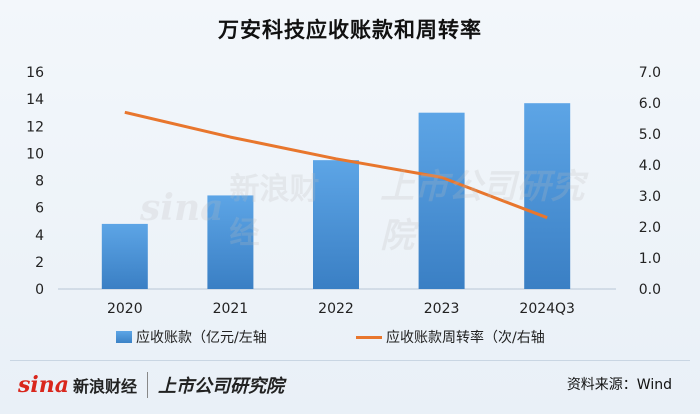  I want to click on right-tick-label: 7.0, so click(650, 73).